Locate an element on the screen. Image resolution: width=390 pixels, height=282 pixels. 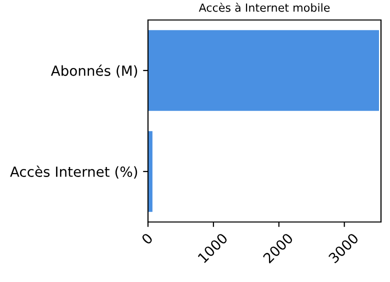
y-tick-label: Accès Internet (%) is located at coordinates (74, 172).